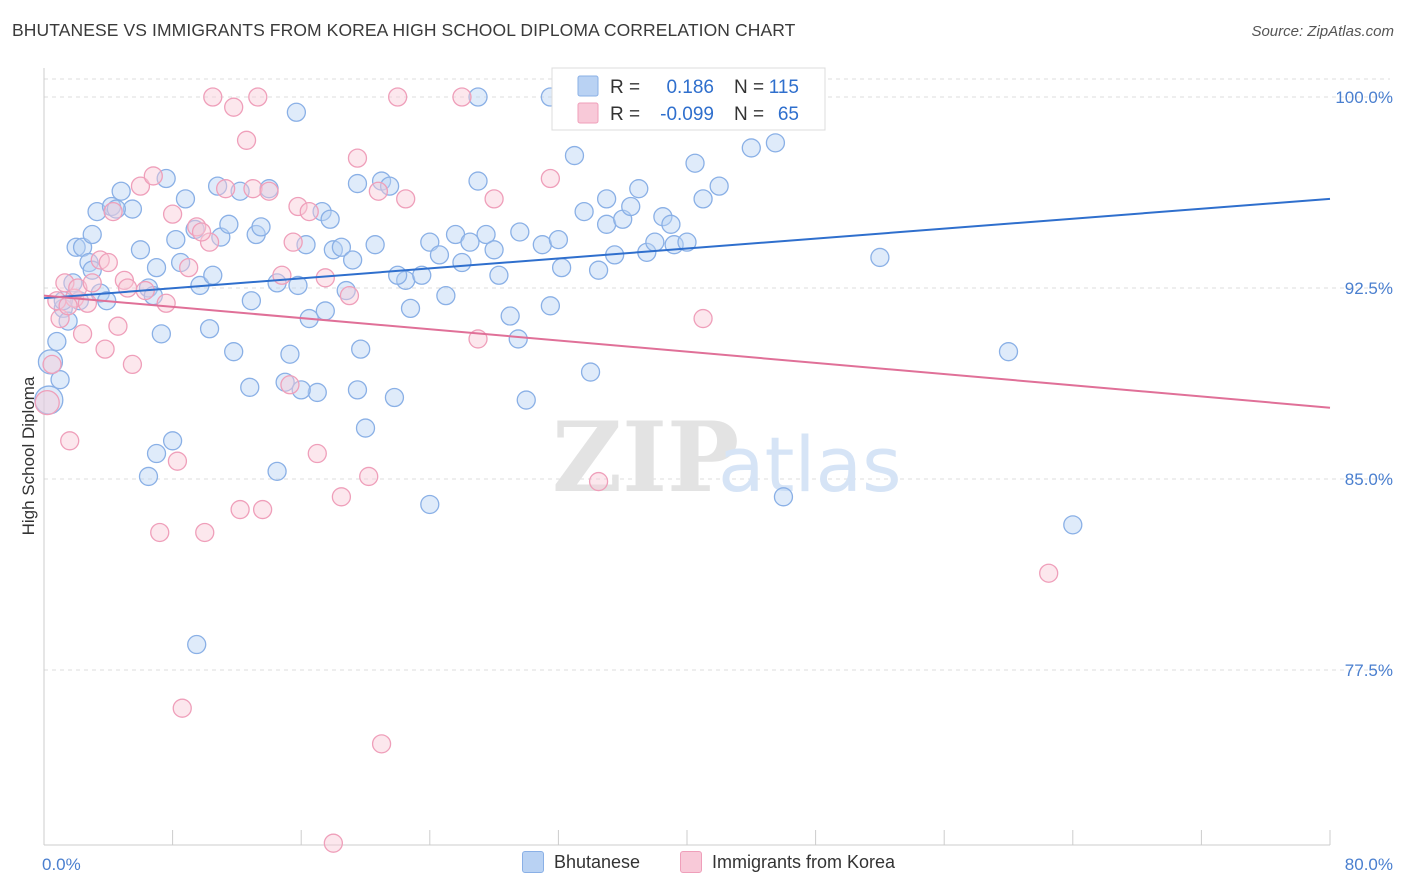  What do you see at coordinates (1369, 864) in the screenshot?
I see `x-tick-label-end: 80.0%` at bounding box center [1369, 864].